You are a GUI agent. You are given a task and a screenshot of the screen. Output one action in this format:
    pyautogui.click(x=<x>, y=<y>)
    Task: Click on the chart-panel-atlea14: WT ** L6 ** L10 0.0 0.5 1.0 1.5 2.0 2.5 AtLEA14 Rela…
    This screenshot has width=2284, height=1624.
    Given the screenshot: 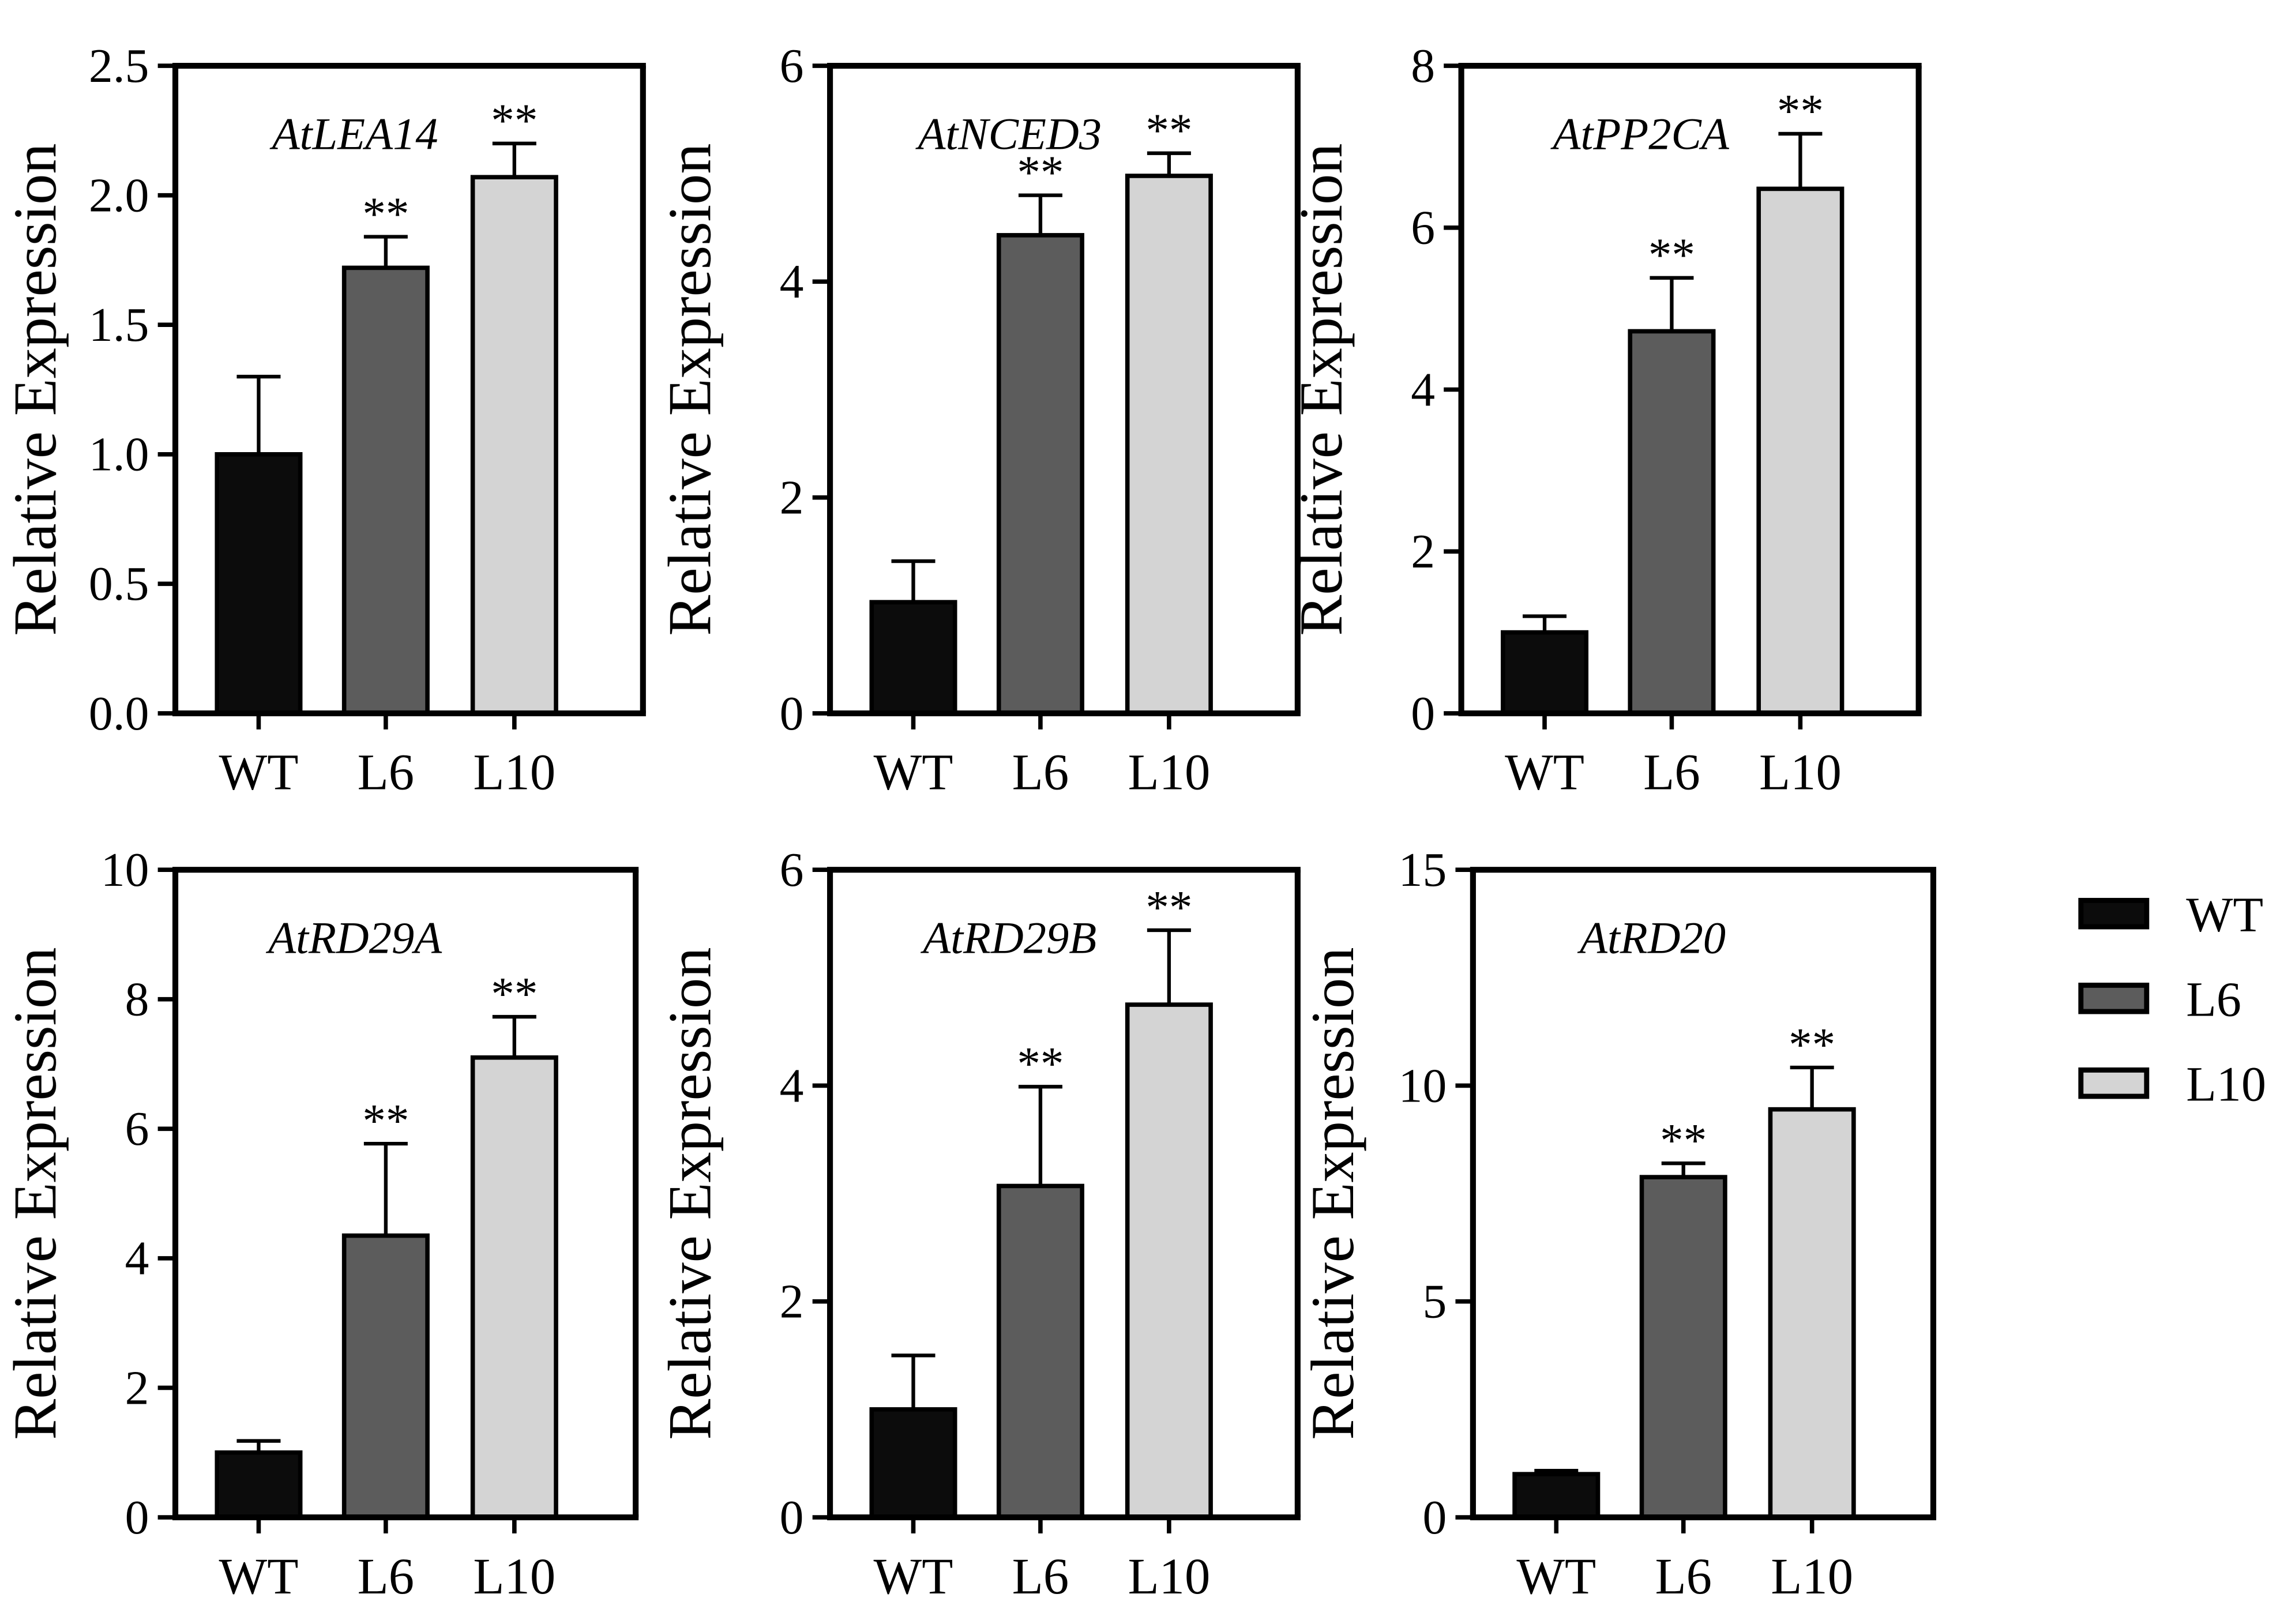 What is the action you would take?
    pyautogui.click(x=324, y=420)
    